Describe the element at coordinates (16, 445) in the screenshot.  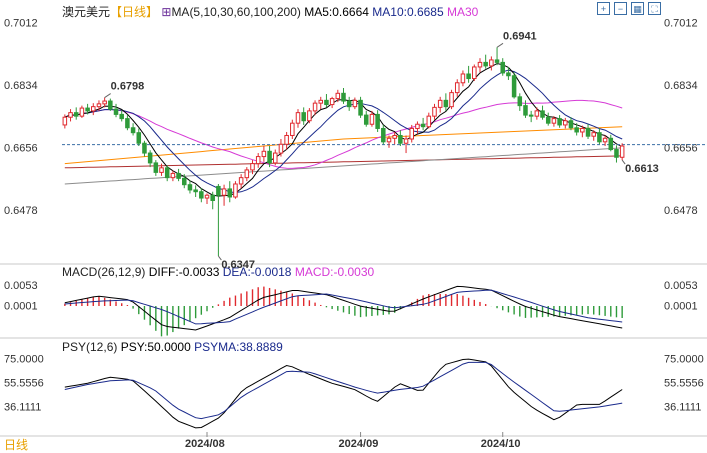
I see `period-tab: 日线` at that location.